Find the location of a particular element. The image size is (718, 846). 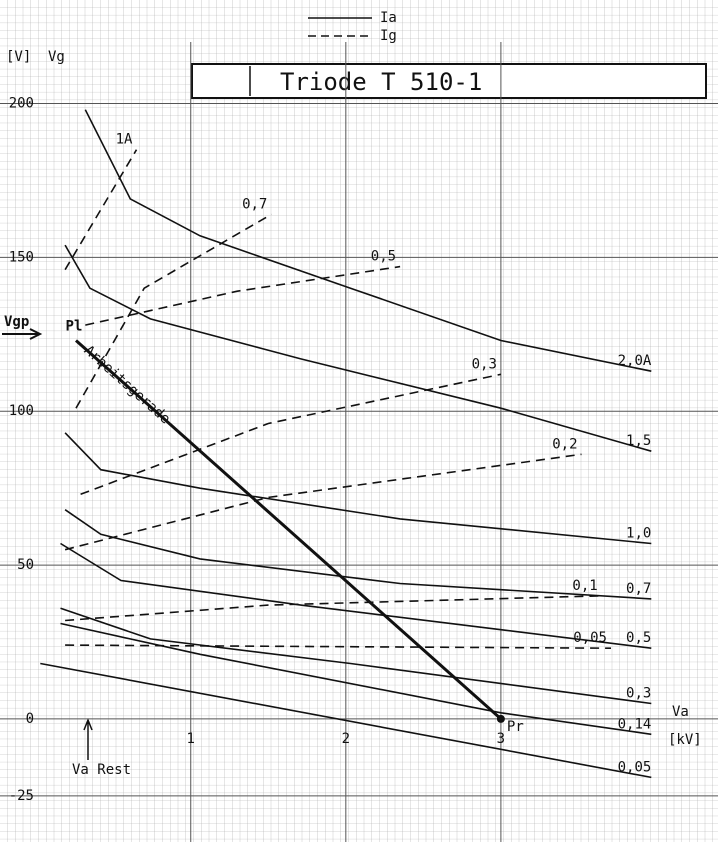

y-tick-label: -25 is located at coordinates (21, 796).